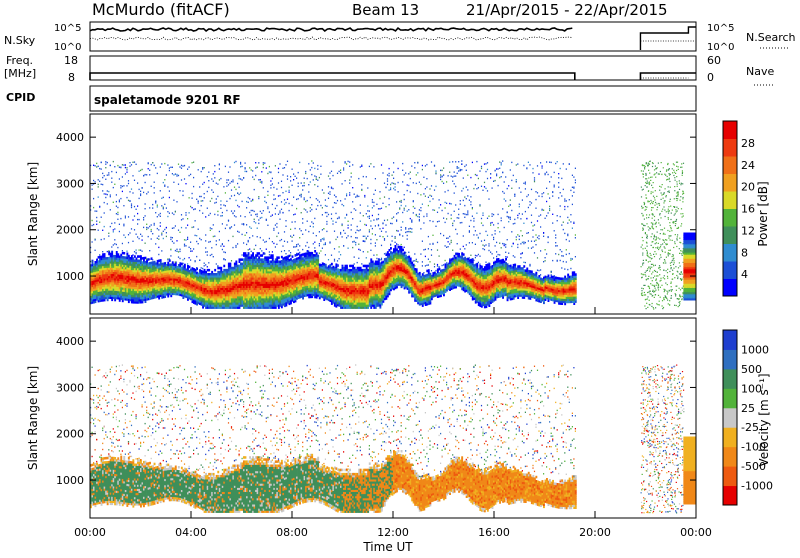  What do you see at coordinates (71, 60) in the screenshot?
I see `freq-left-tick-0: 18` at bounding box center [71, 60].